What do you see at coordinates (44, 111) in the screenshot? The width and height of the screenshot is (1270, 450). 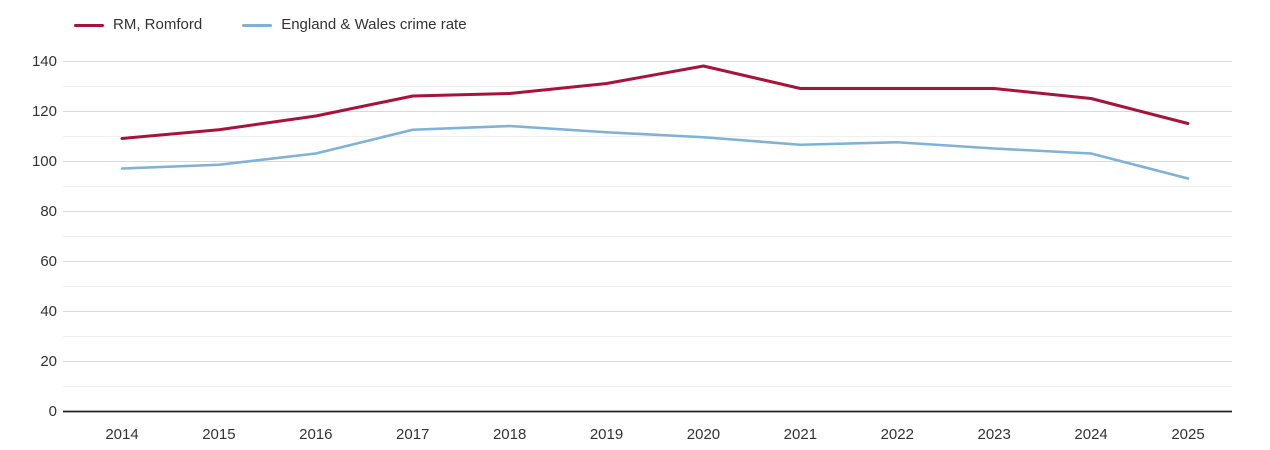 I see `y-axis-tick-label: 120` at bounding box center [44, 111].